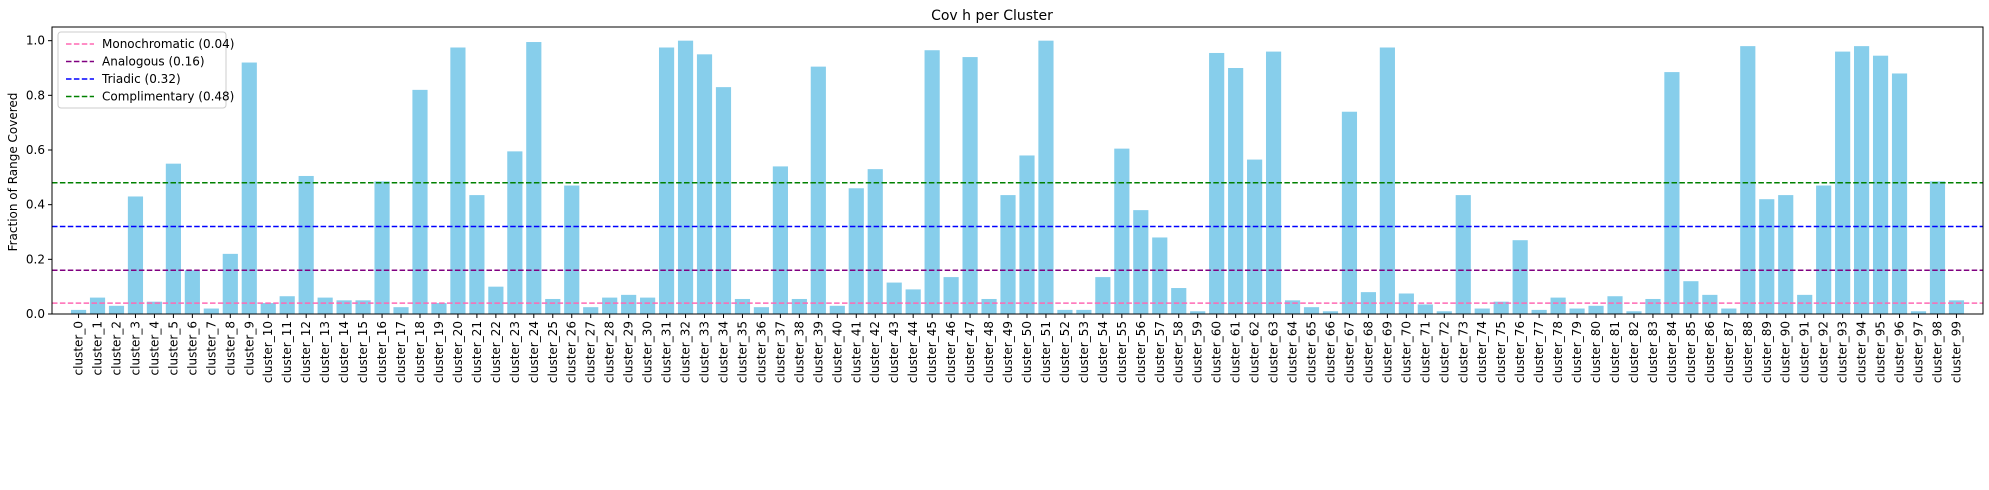 Image resolution: width=1989 pixels, height=490 pixels. Describe the element at coordinates (98, 348) in the screenshot. I see `x-tick-label: cluster_1` at that location.